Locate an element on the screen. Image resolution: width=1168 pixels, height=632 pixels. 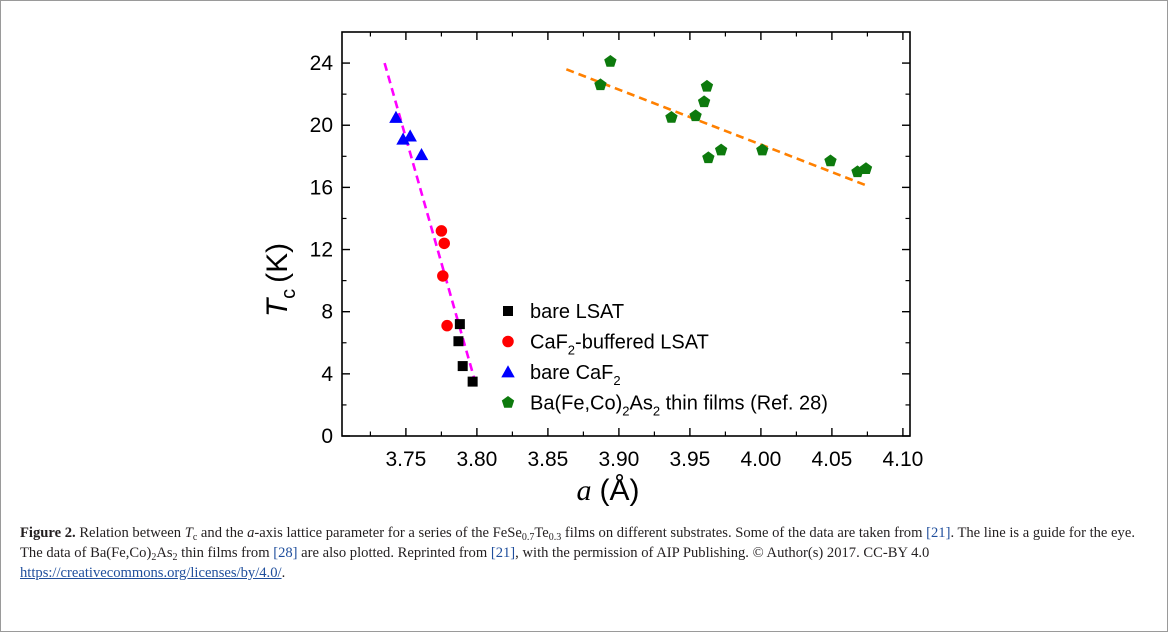
caption-text: are also plotted. Reprinted from is located at coordinates (394, 553).